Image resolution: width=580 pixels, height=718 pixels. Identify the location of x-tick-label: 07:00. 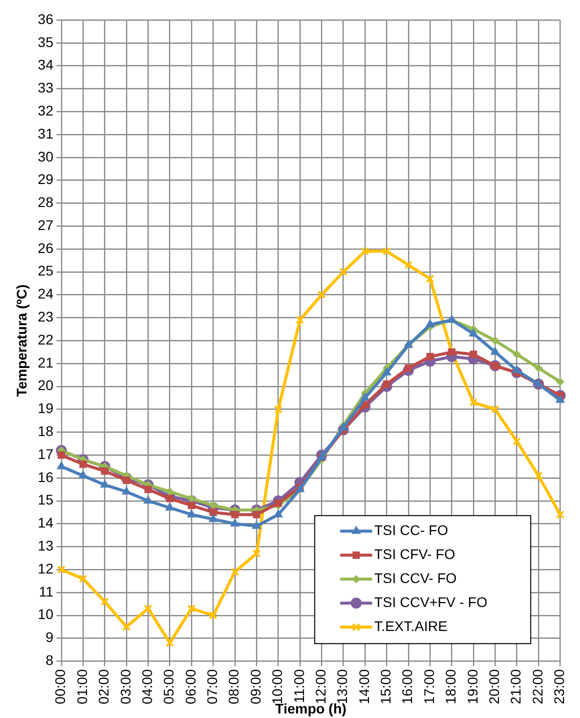
(212, 686).